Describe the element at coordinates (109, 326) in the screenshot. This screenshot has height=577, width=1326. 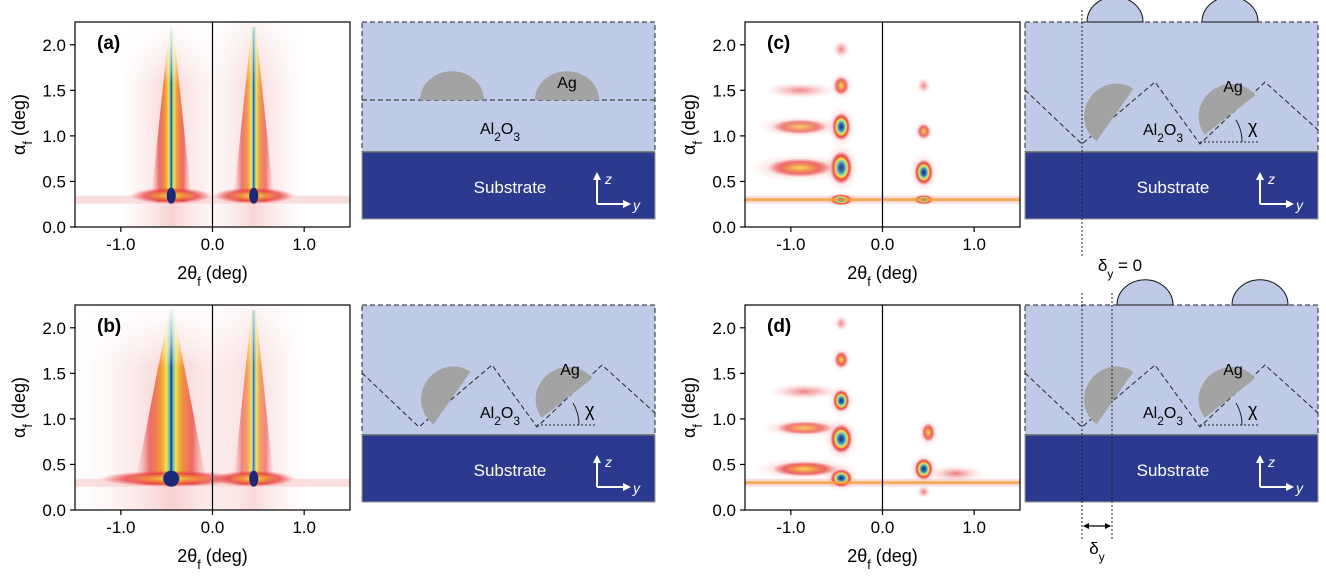
I see `panel-label: (b)` at that location.